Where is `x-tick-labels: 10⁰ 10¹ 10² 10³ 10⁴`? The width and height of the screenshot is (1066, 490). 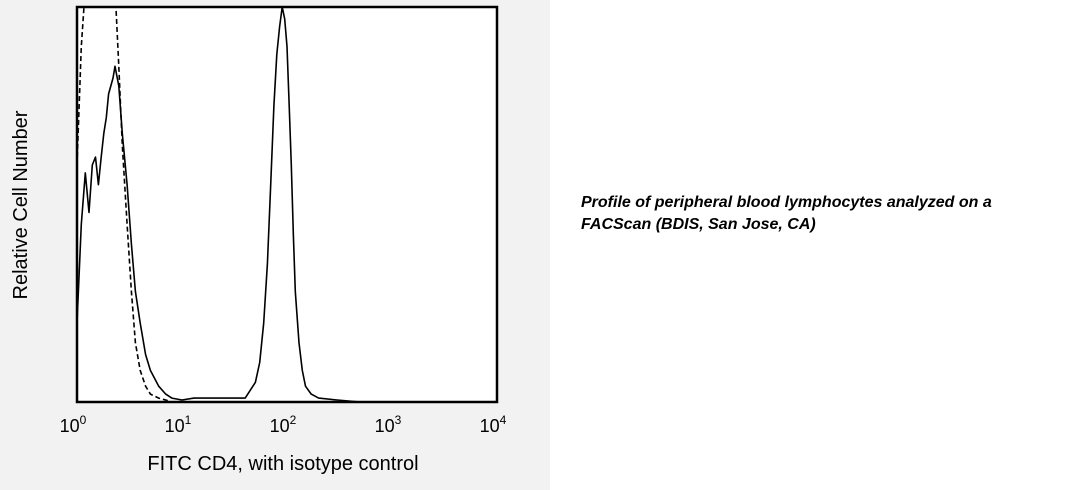 x-tick-labels: 10⁰ 10¹ 10² 10³ 10⁴ is located at coordinates (283, 424).